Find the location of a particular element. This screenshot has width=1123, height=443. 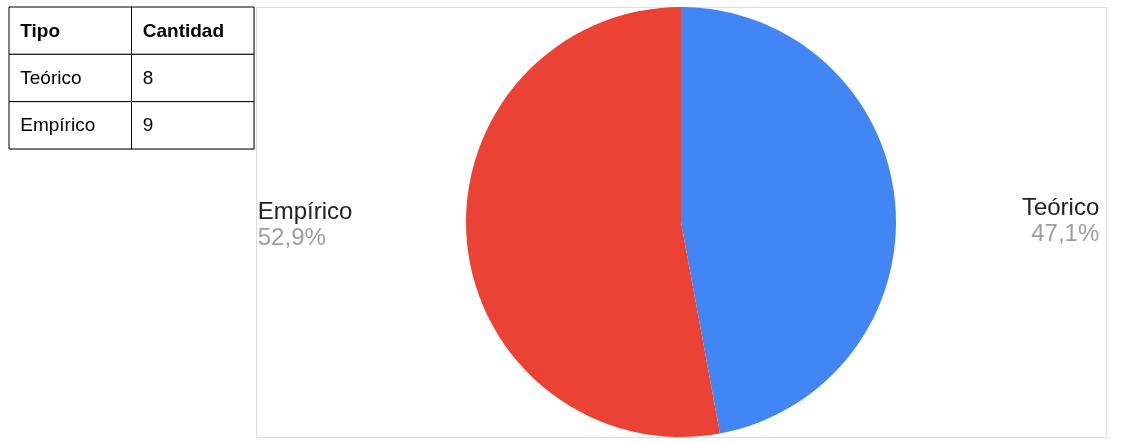

slice-label: Empírico is located at coordinates (305, 211).